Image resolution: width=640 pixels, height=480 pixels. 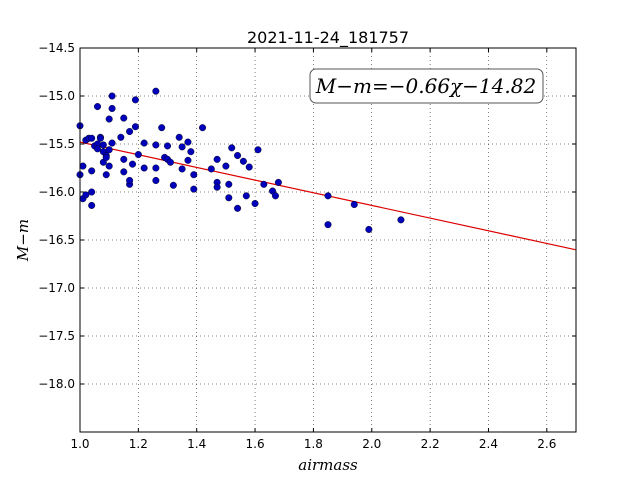 I want to click on x-tick-label: 1.0, so click(x=79, y=444).